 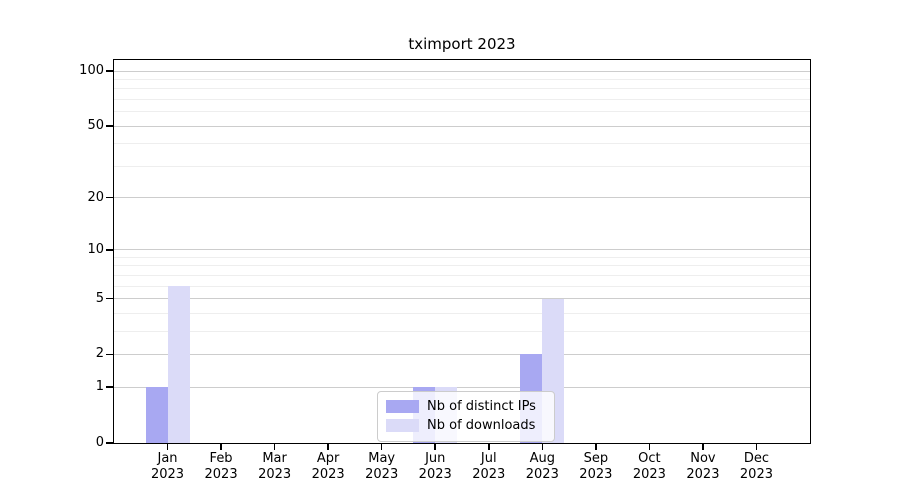 I want to click on x-tick-label-mar-2023: Mar 2023, so click(x=275, y=466).